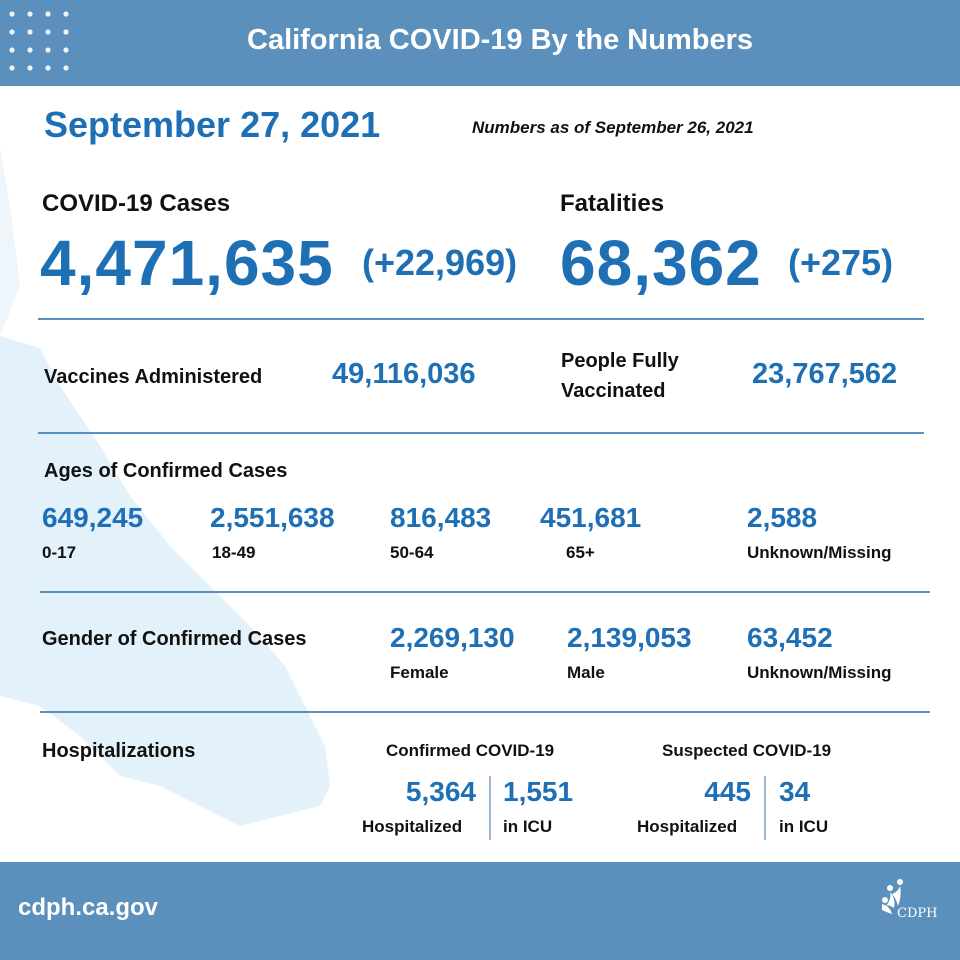 The image size is (960, 960). What do you see at coordinates (825, 374) in the screenshot?
I see `fully-vaccinated-value: 23,767,562` at bounding box center [825, 374].